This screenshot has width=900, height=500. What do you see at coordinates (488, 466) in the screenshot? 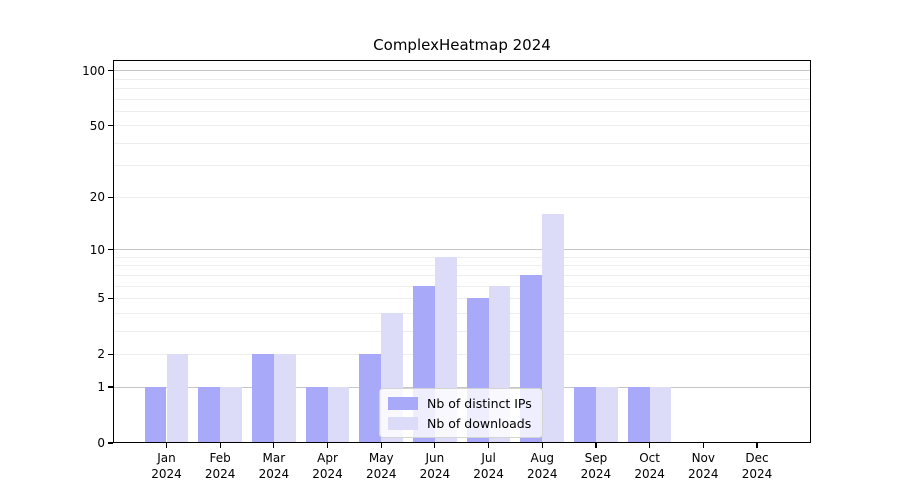
I see `x-tick-label-jul: Jul 2024` at bounding box center [488, 466].